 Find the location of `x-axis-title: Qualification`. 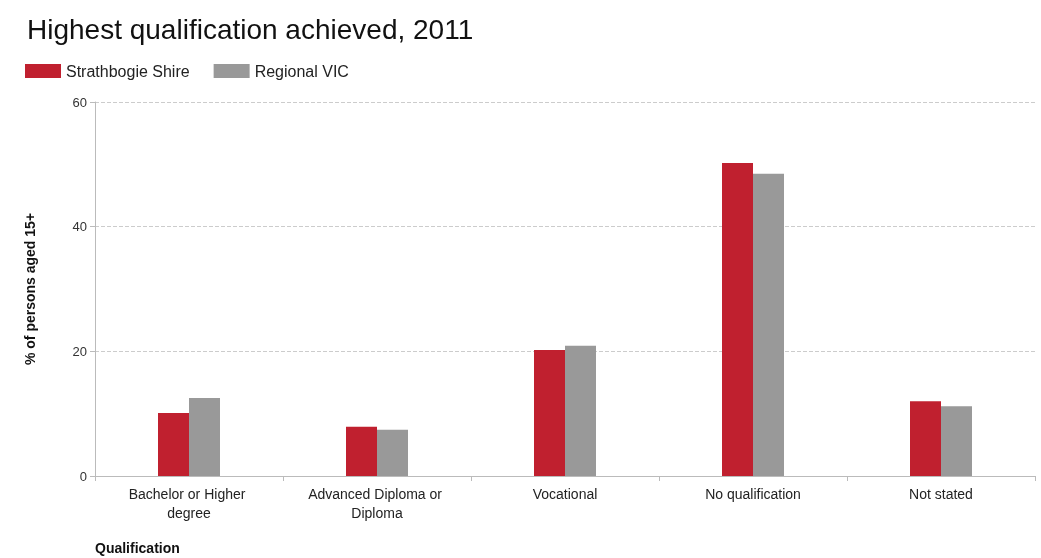

x-axis-title: Qualification is located at coordinates (137, 548).